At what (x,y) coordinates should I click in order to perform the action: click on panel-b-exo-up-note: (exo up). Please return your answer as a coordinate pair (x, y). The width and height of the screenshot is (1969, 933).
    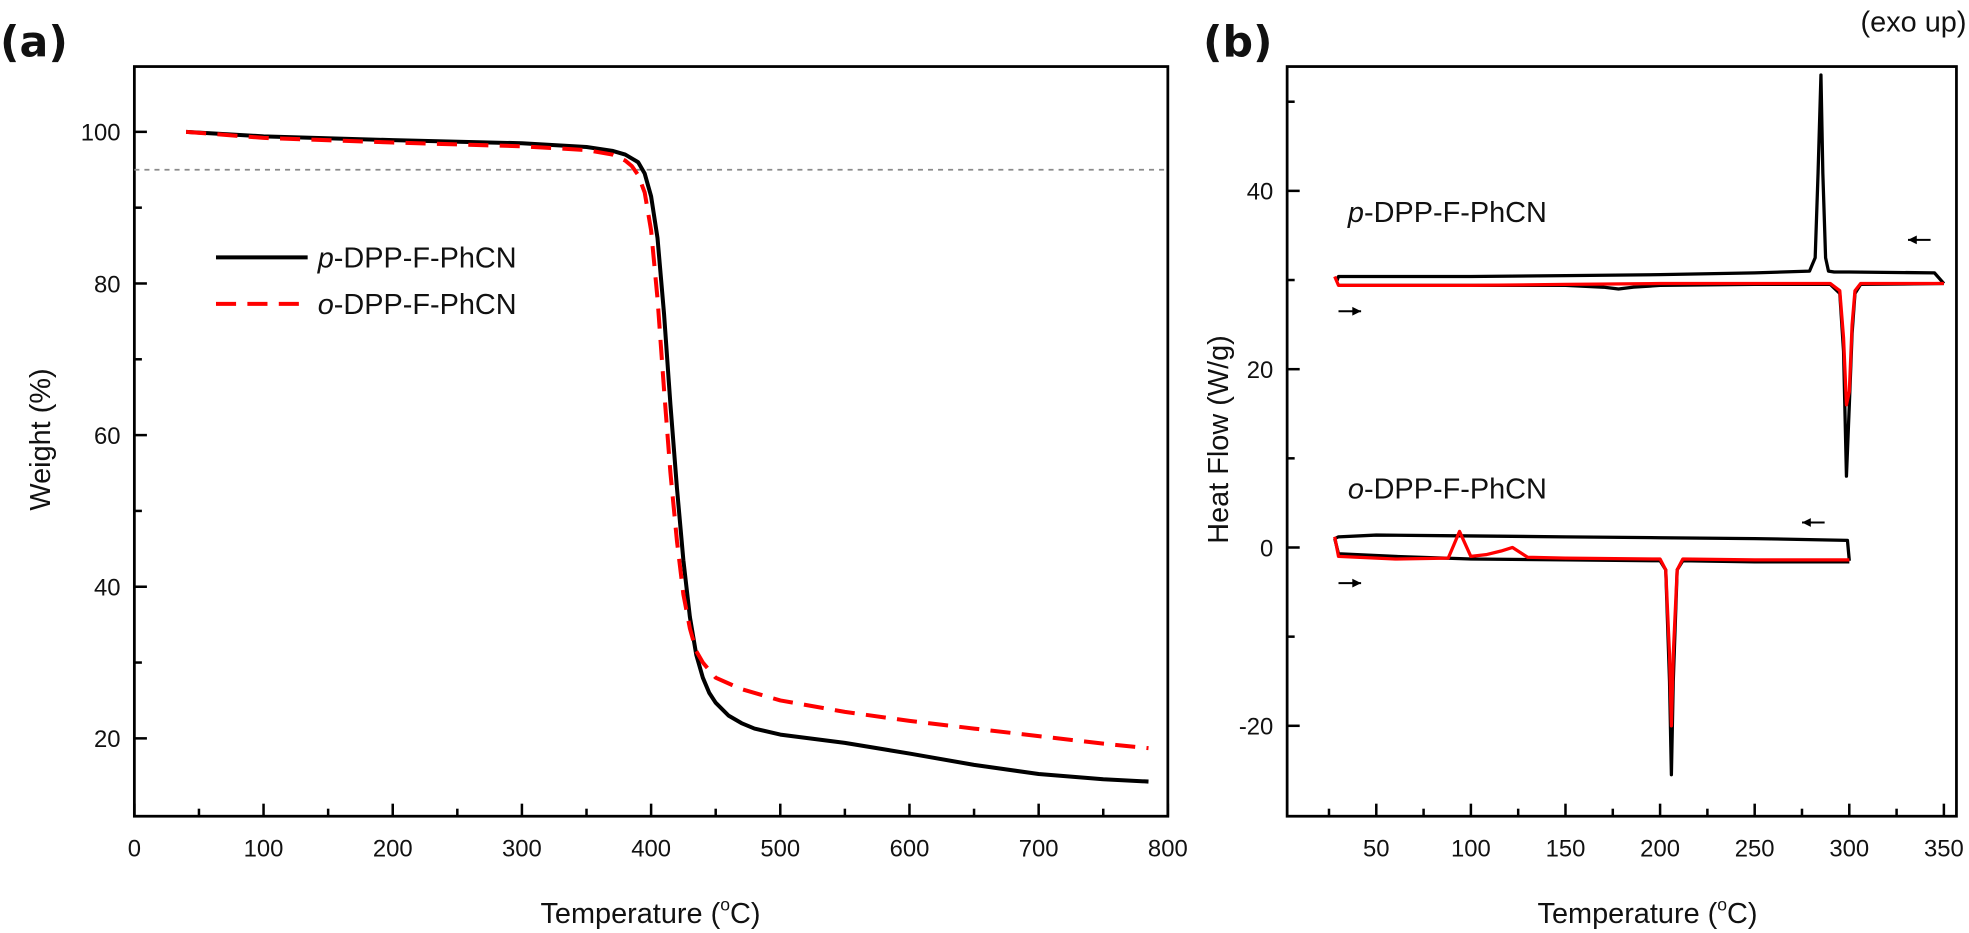
    Looking at the image, I should click on (1914, 22).